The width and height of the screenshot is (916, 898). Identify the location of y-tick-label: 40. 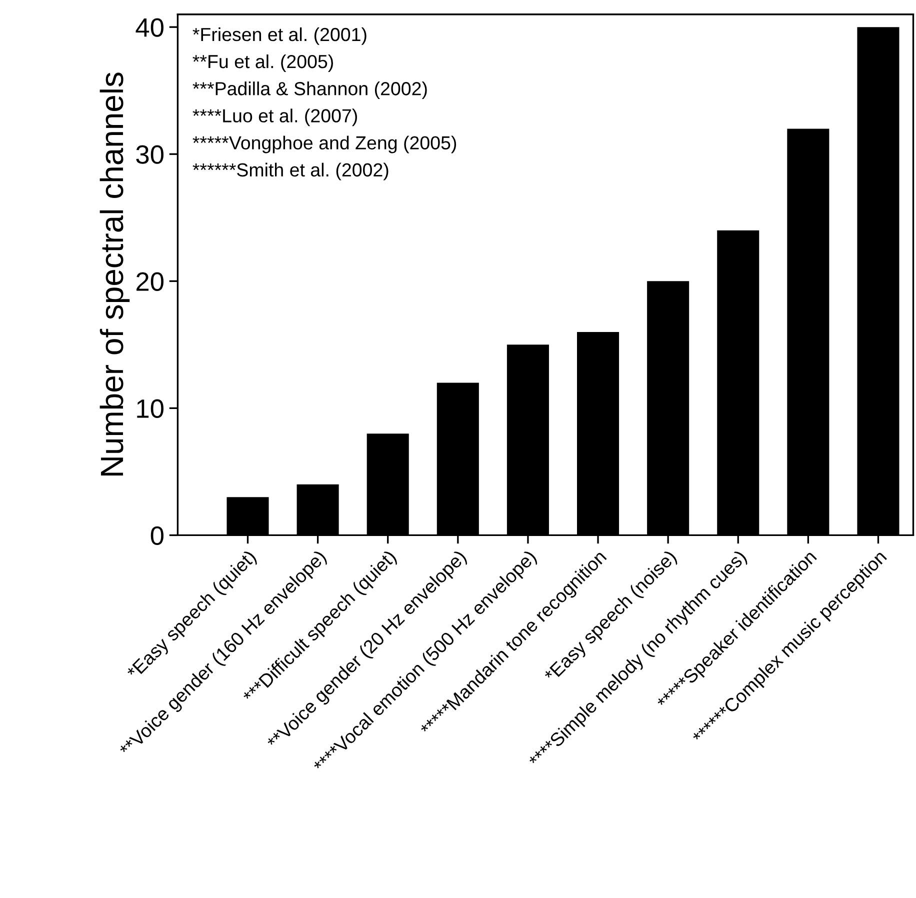
(150, 27).